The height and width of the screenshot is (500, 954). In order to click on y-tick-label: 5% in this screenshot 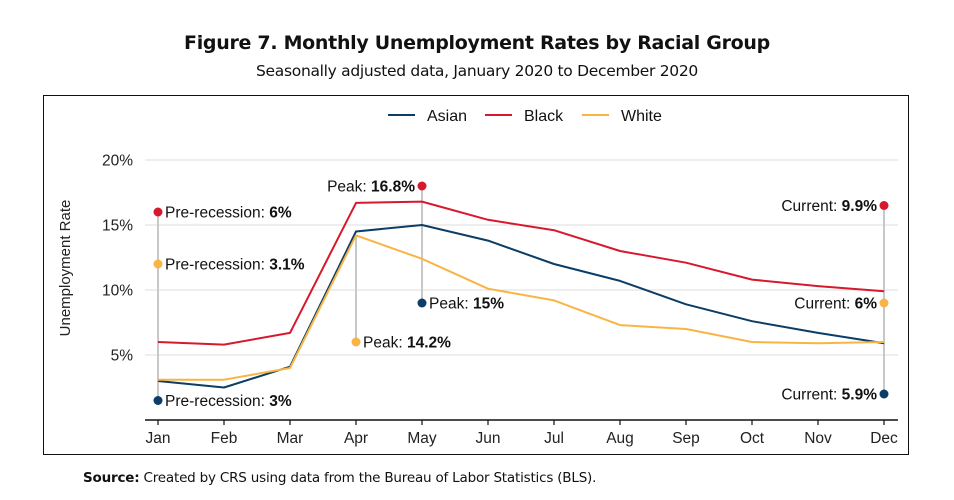, I will do `click(122, 356)`.